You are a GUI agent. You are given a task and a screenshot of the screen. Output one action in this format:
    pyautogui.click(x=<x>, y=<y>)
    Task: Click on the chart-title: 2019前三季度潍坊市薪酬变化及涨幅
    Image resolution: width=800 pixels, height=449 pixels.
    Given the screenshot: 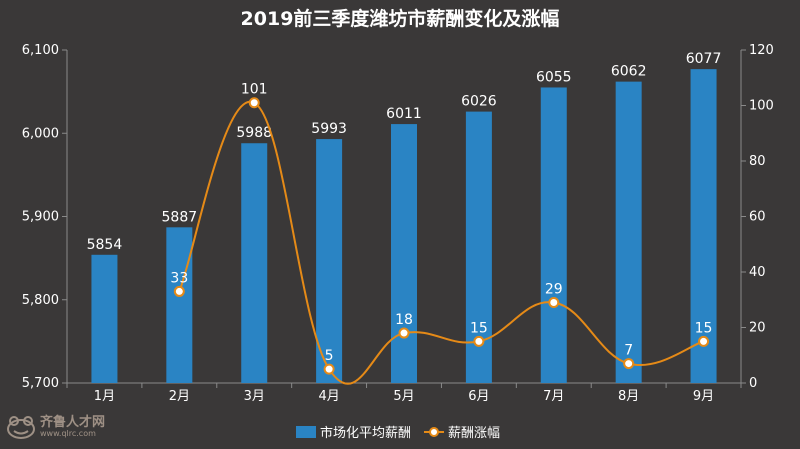 What is the action you would take?
    pyautogui.click(x=400, y=19)
    